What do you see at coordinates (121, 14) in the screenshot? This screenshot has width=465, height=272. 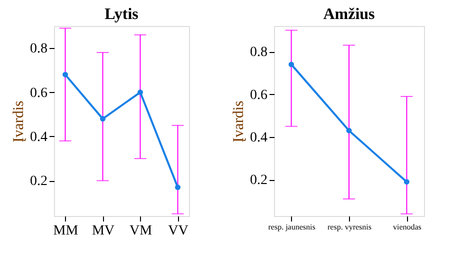 I see `chart-title: Lytis` at bounding box center [121, 14].